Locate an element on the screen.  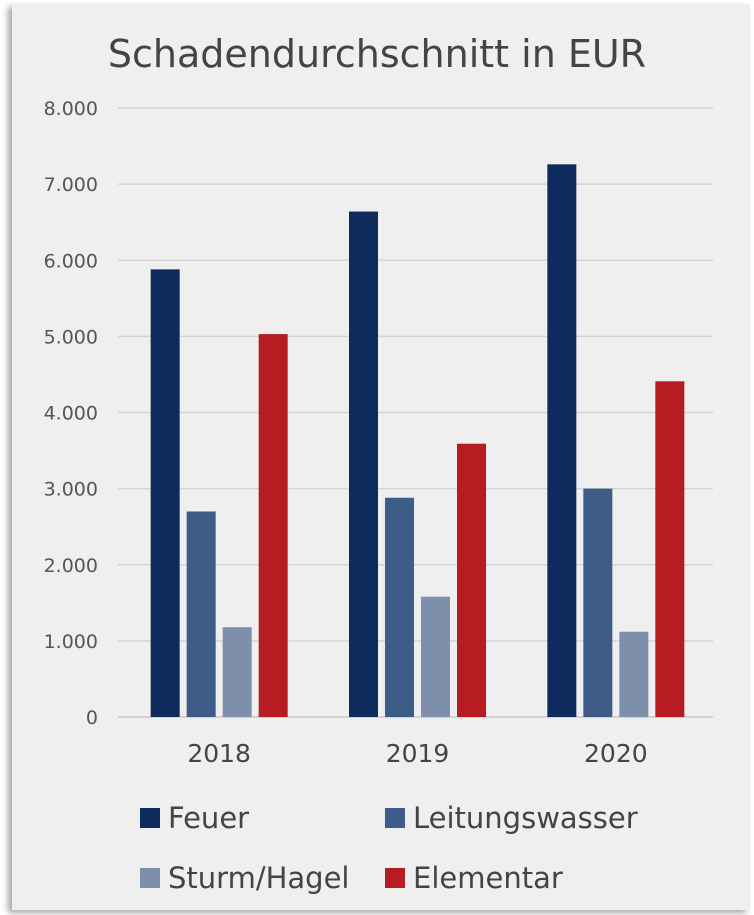
bar-feuer-2020 is located at coordinates (562, 440).